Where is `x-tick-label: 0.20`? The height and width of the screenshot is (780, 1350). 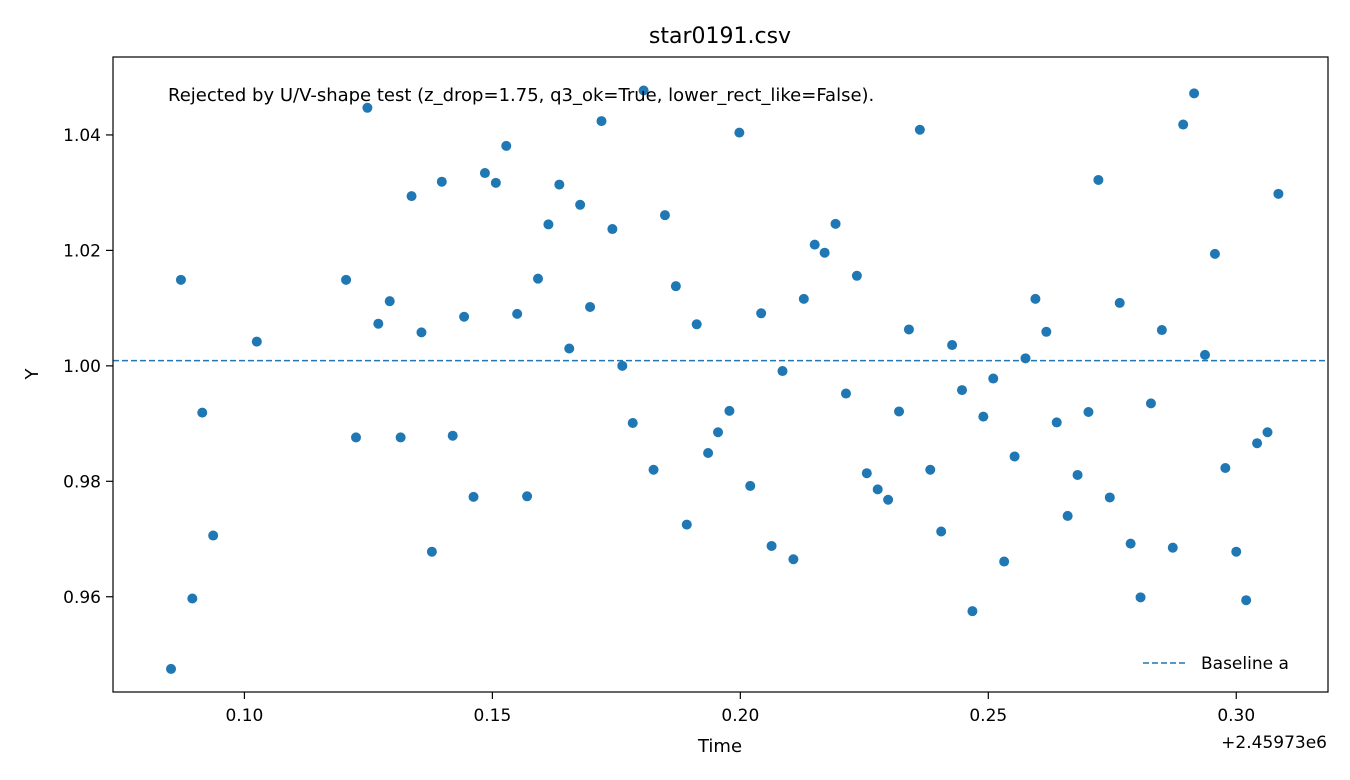
x-tick-label: 0.20 is located at coordinates (740, 716).